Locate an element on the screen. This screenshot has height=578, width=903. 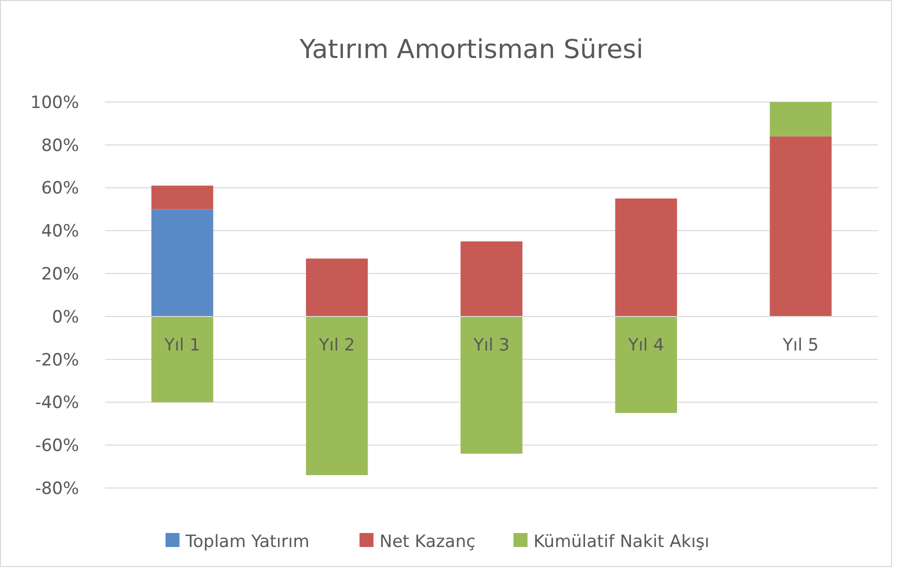
x-tick-label: Yıl 4 is located at coordinates (645, 345).